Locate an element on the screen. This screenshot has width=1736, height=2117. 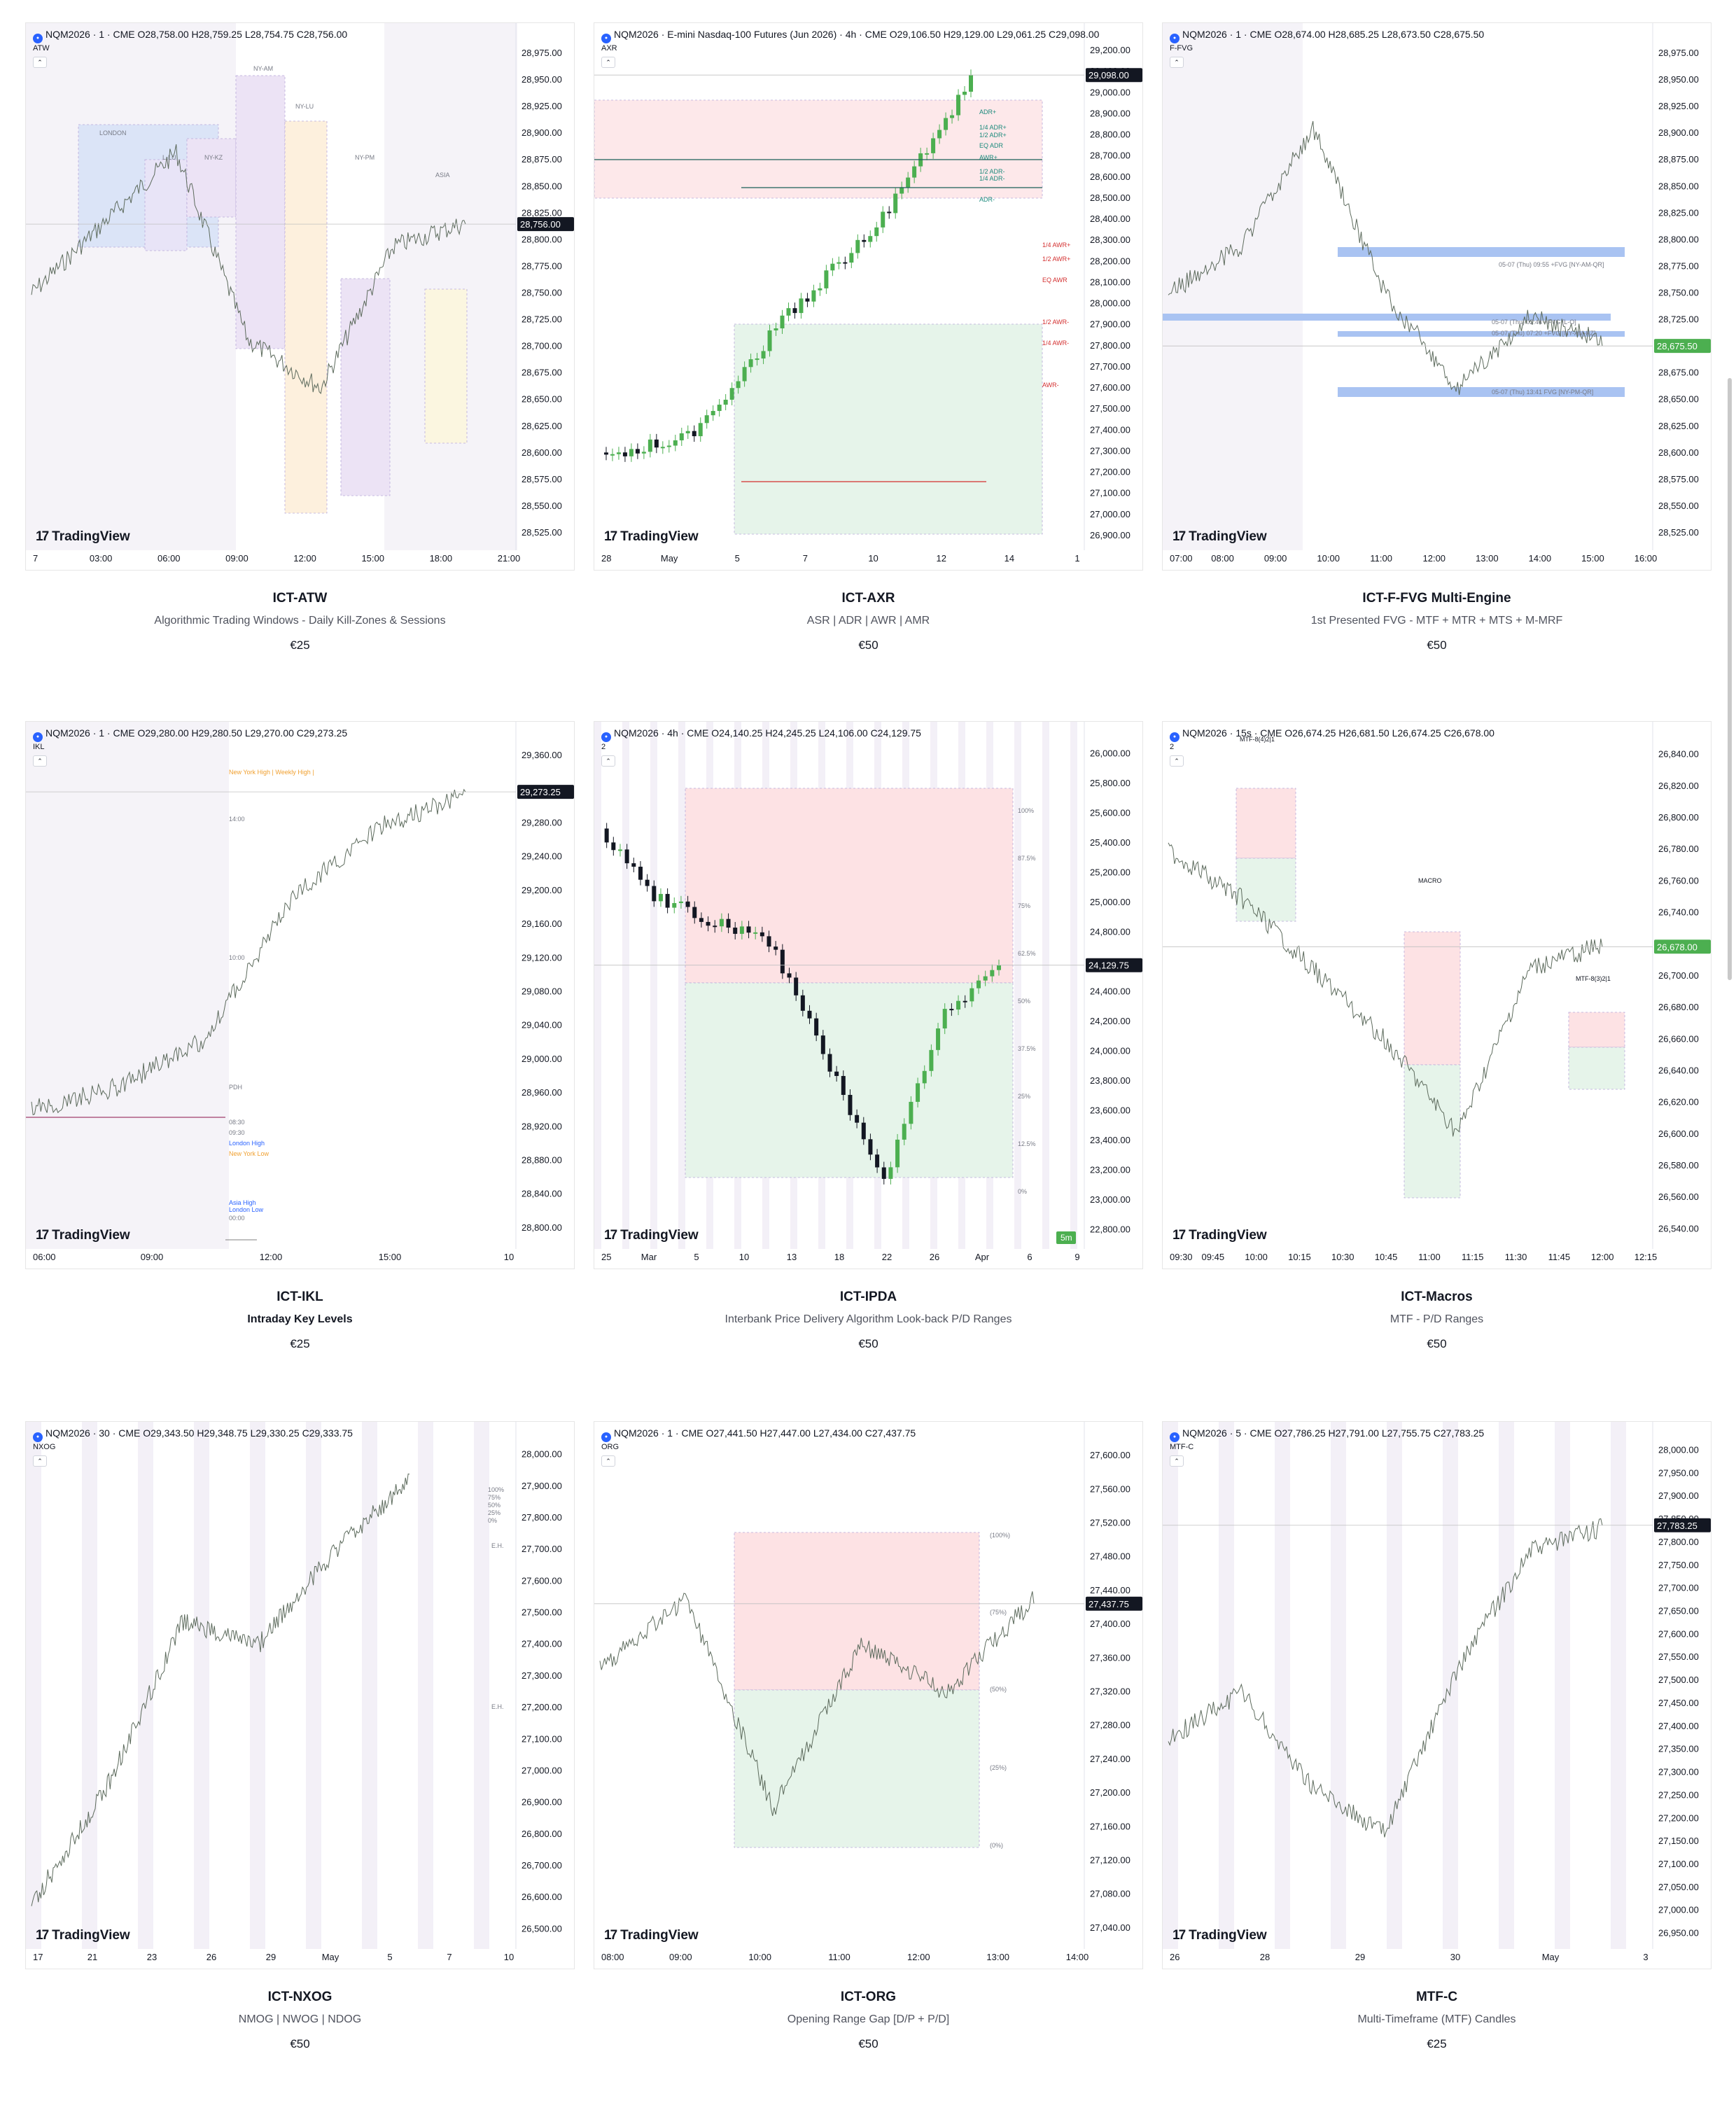
y-axis-label: 28,950.00 is located at coordinates (542, 79).